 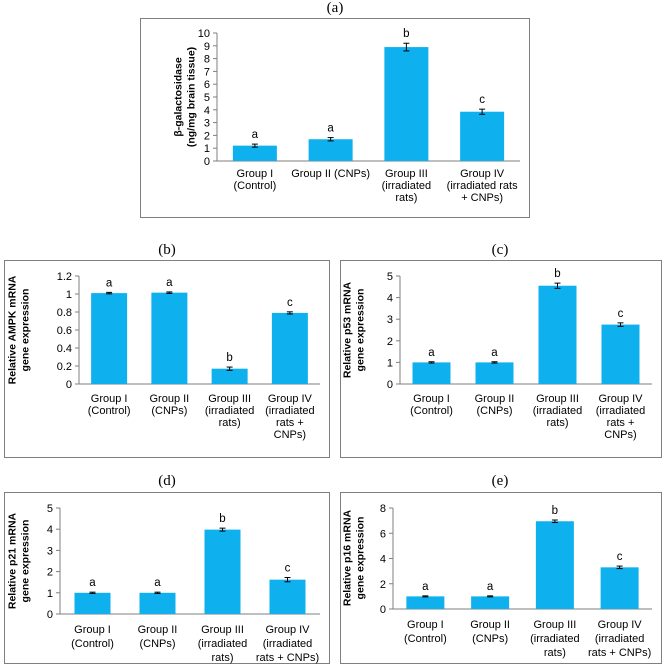 I want to click on y-axis-label: Relative p53 mRNAgene expression, so click(x=354, y=329).